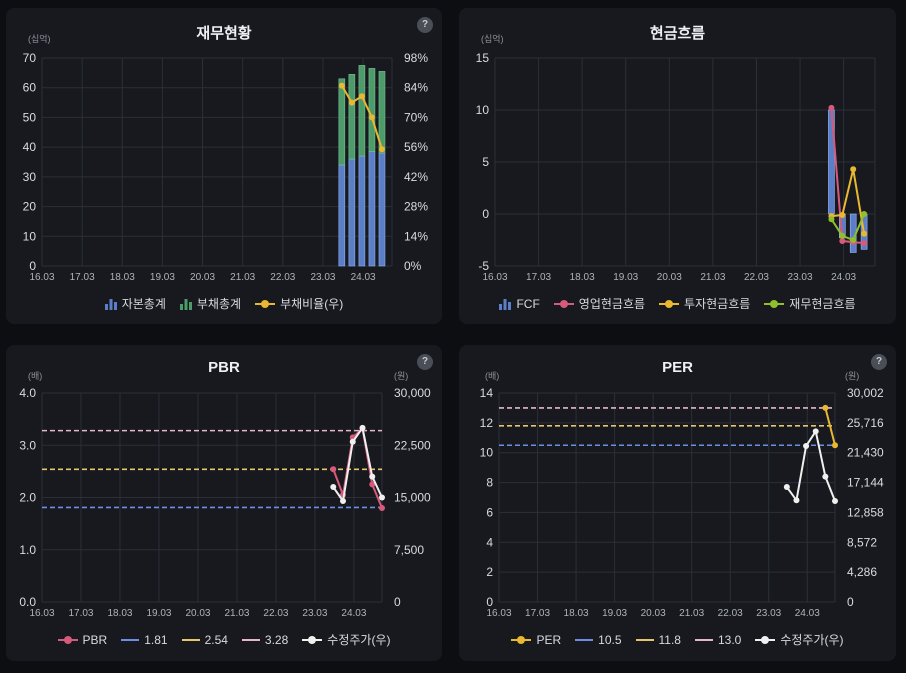 The width and height of the screenshot is (906, 673). Describe the element at coordinates (416, 117) in the screenshot. I see `y2-tick-label: 70%` at that location.